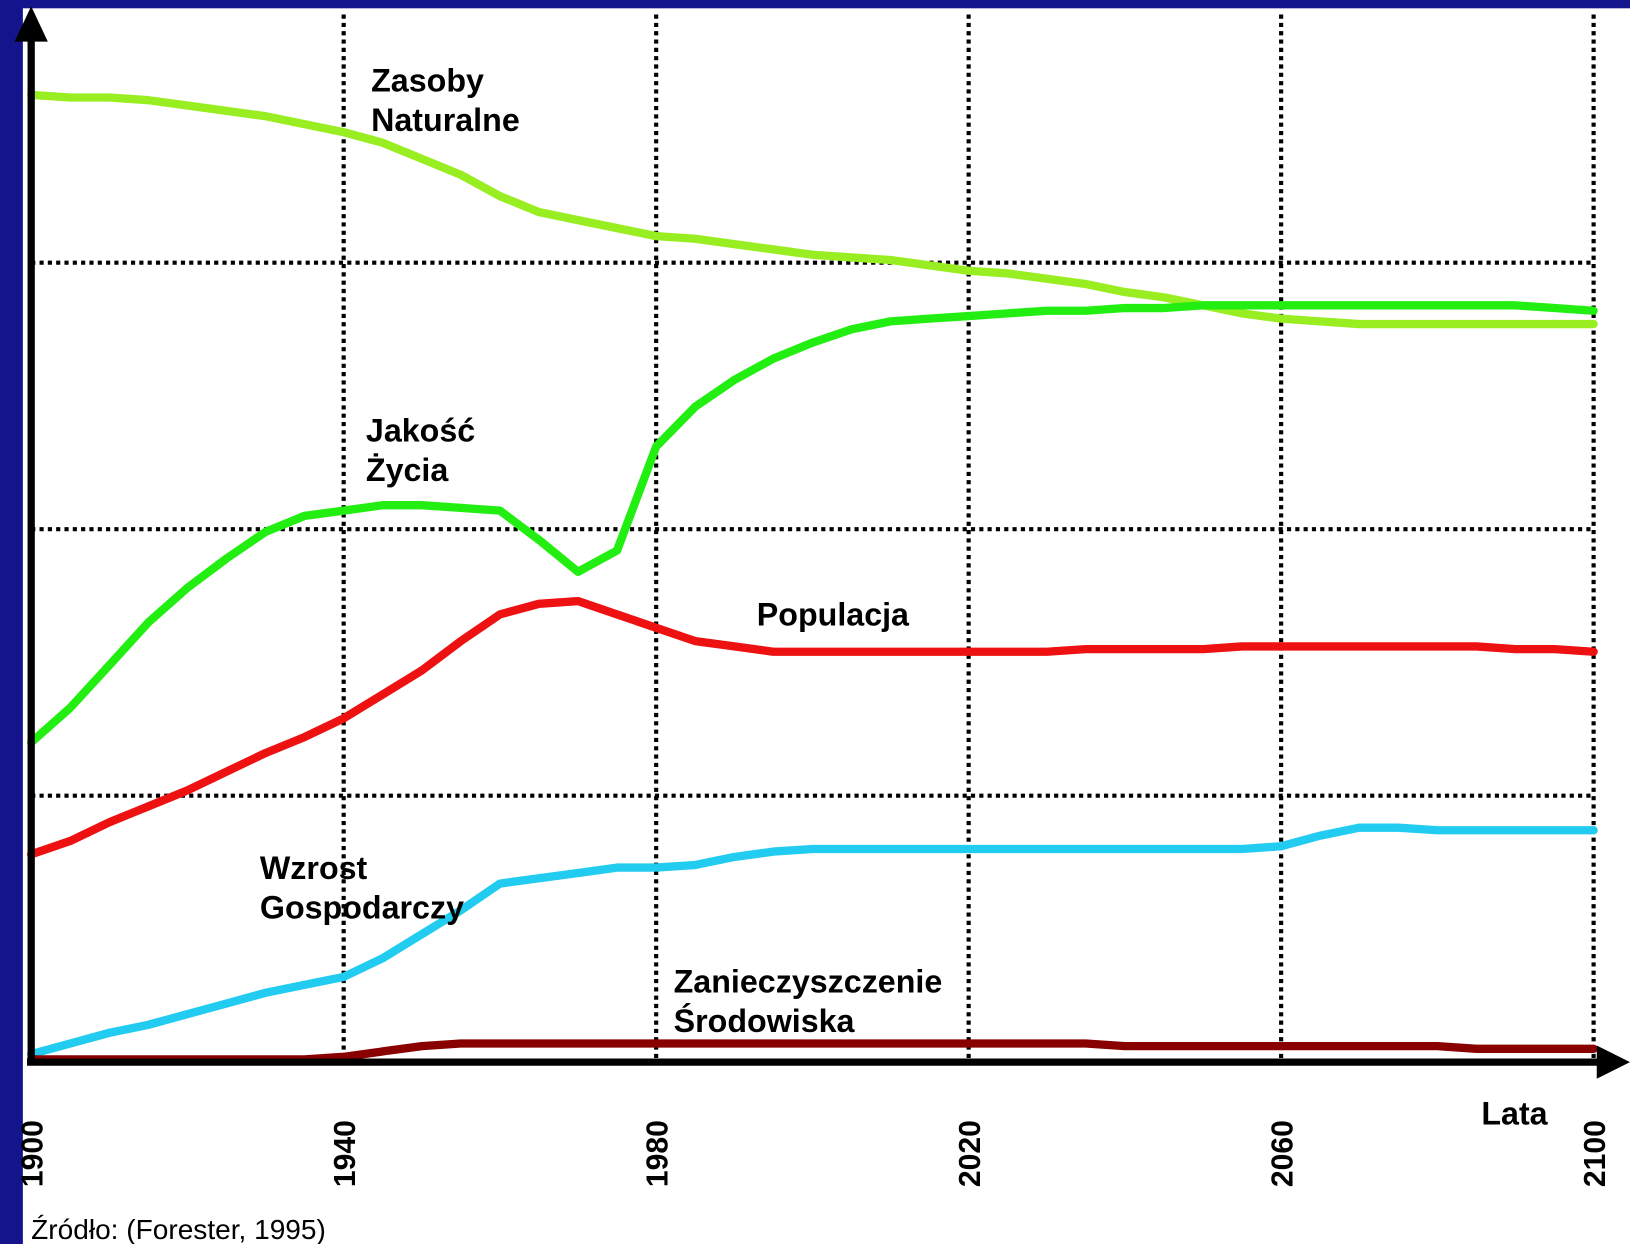  What do you see at coordinates (31, 24) in the screenshot?
I see `y-axis-arrow` at bounding box center [31, 24].